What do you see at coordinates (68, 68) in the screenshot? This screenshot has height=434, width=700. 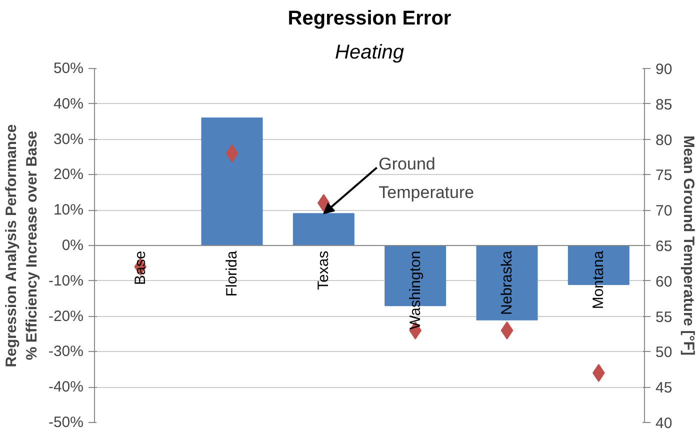 I see `y-tick-label: 50%` at bounding box center [68, 68].